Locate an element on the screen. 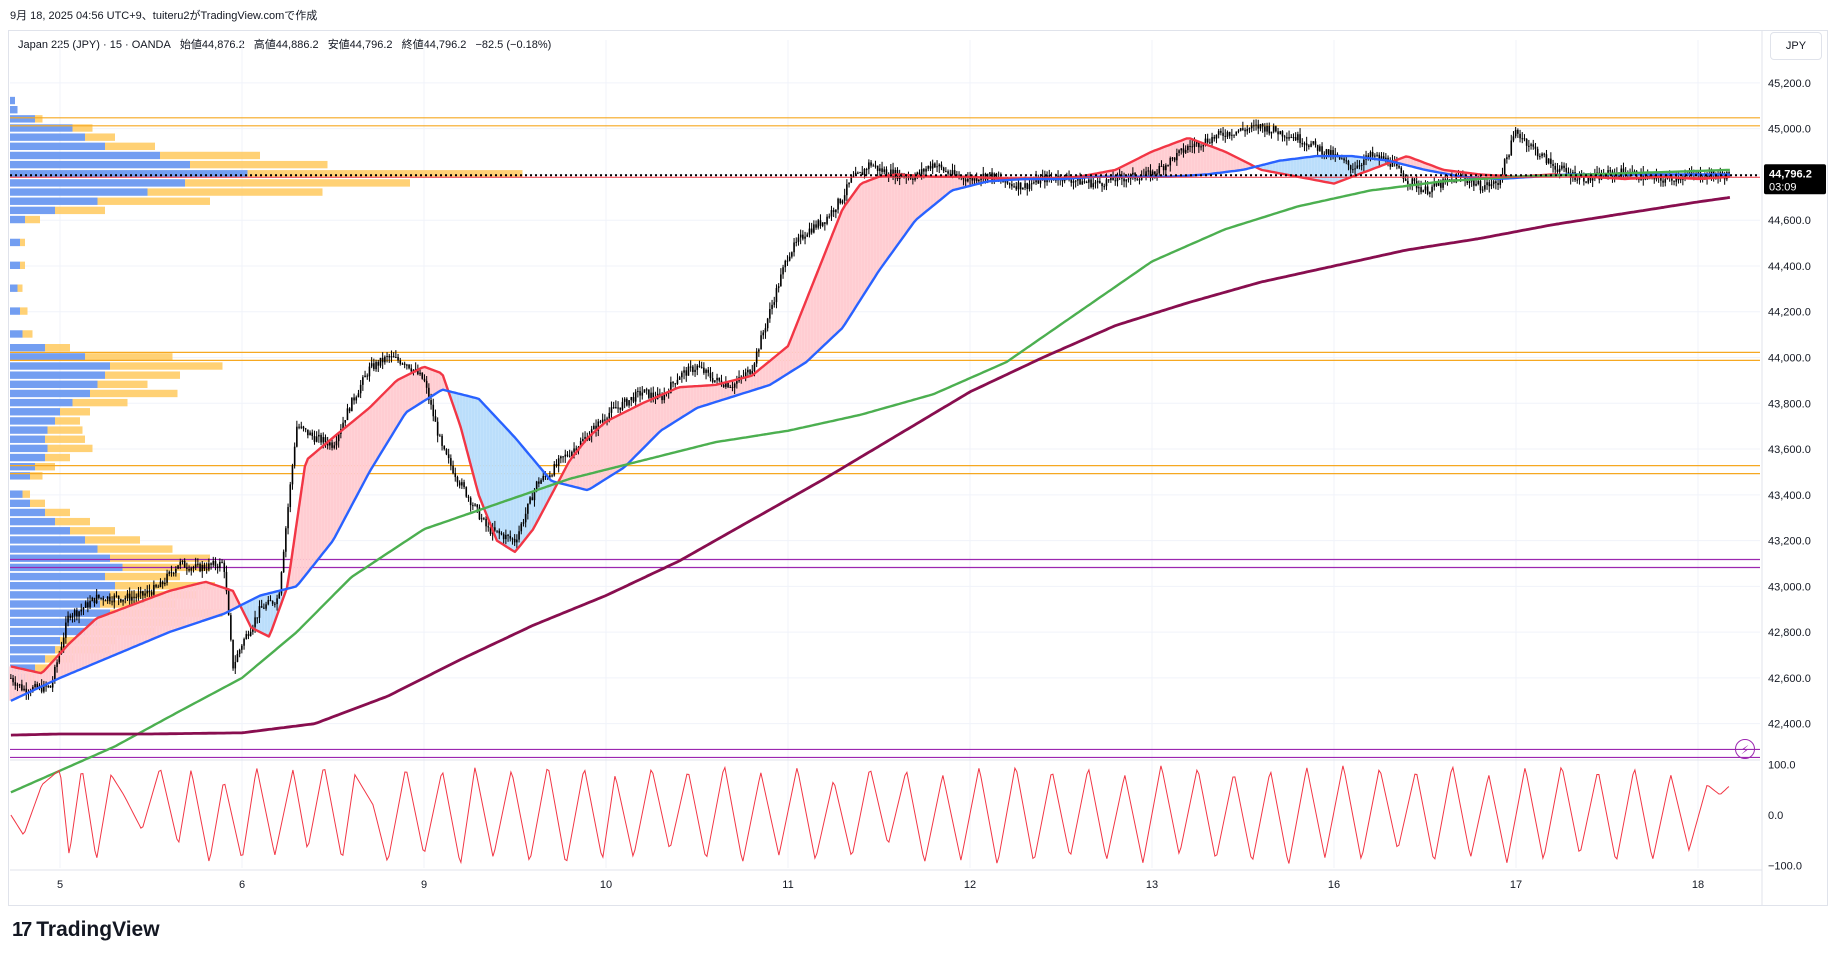 Image resolution: width=1835 pixels, height=958 pixels. time-axis-label: 10 is located at coordinates (606, 885).